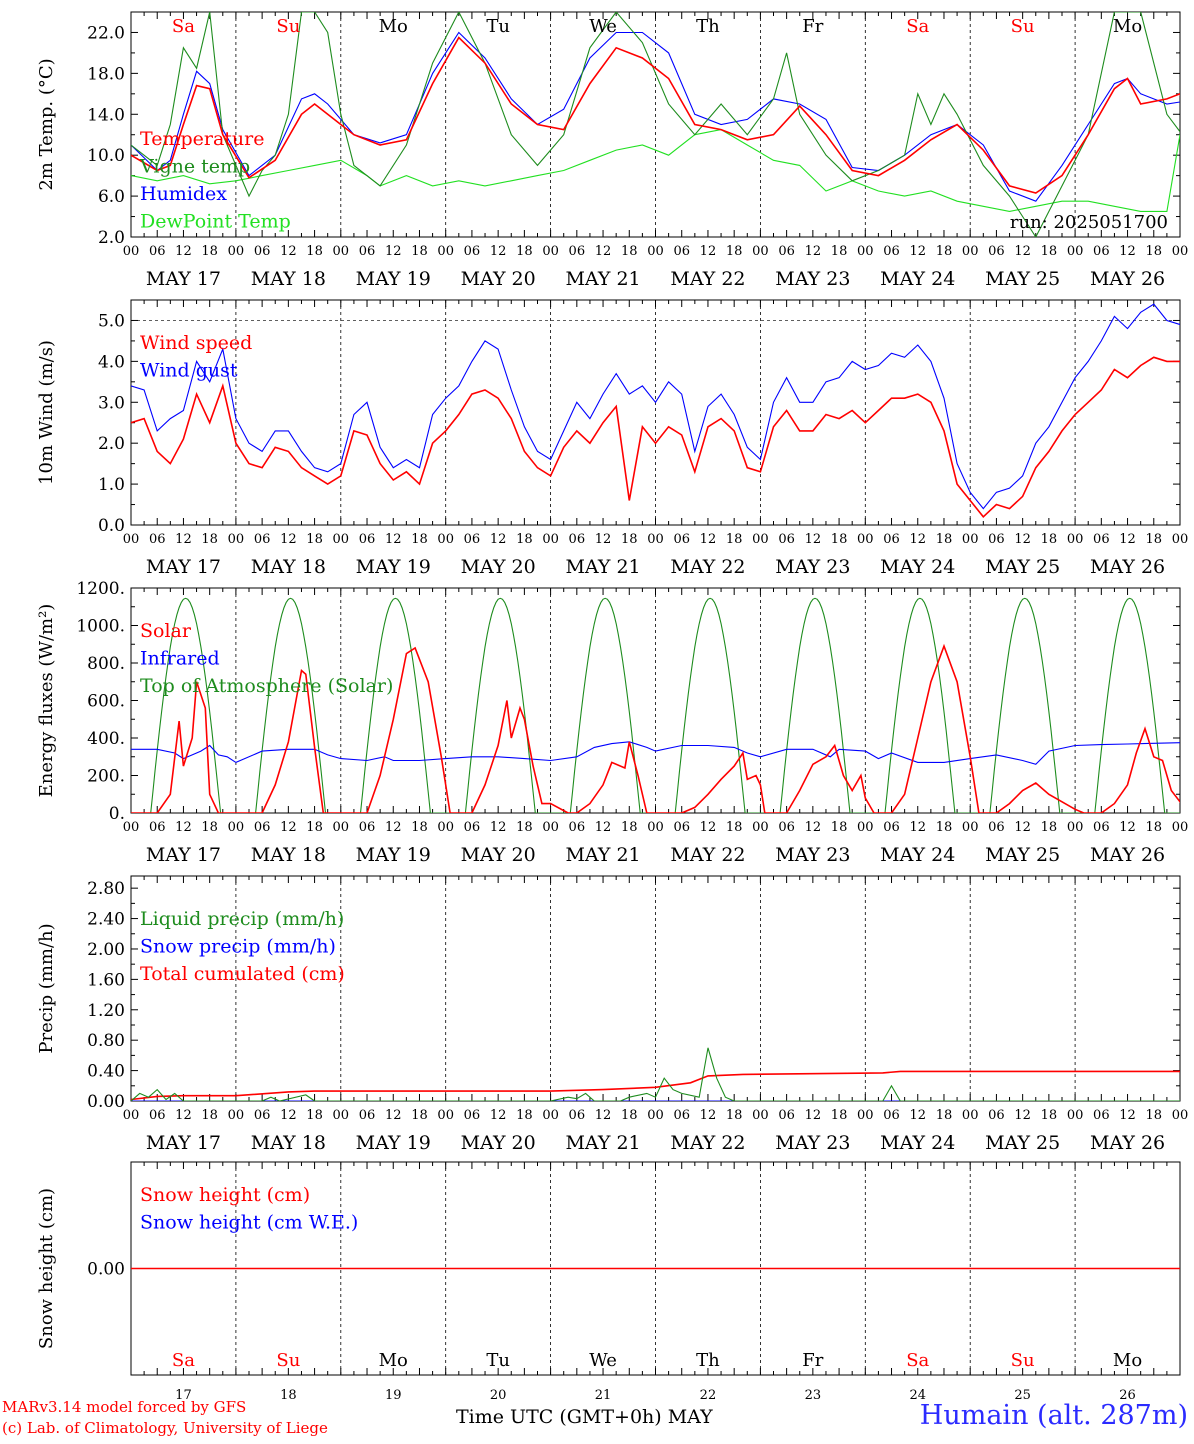  I want to click on model-credit: MARv3.14 model forced by GFS, so click(124, 1407).